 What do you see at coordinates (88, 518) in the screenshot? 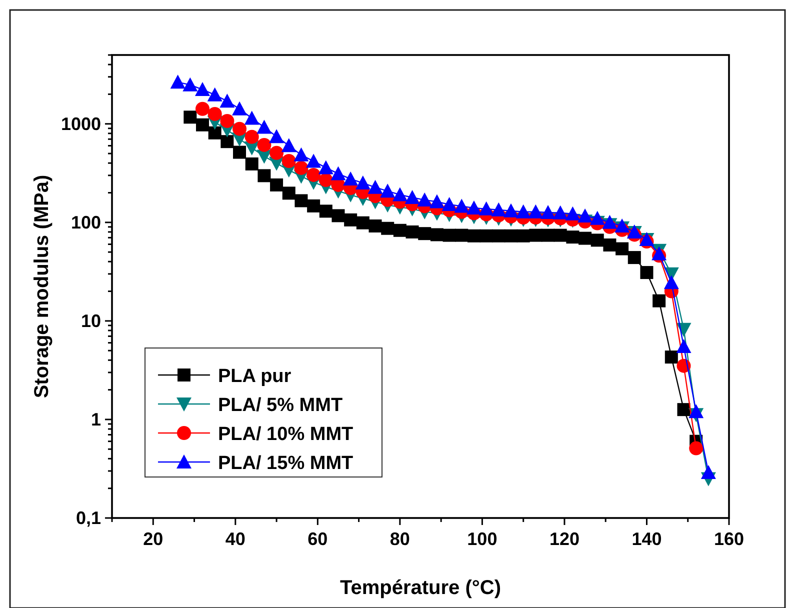
I see `y-tick-label: 0,1` at bounding box center [88, 518].